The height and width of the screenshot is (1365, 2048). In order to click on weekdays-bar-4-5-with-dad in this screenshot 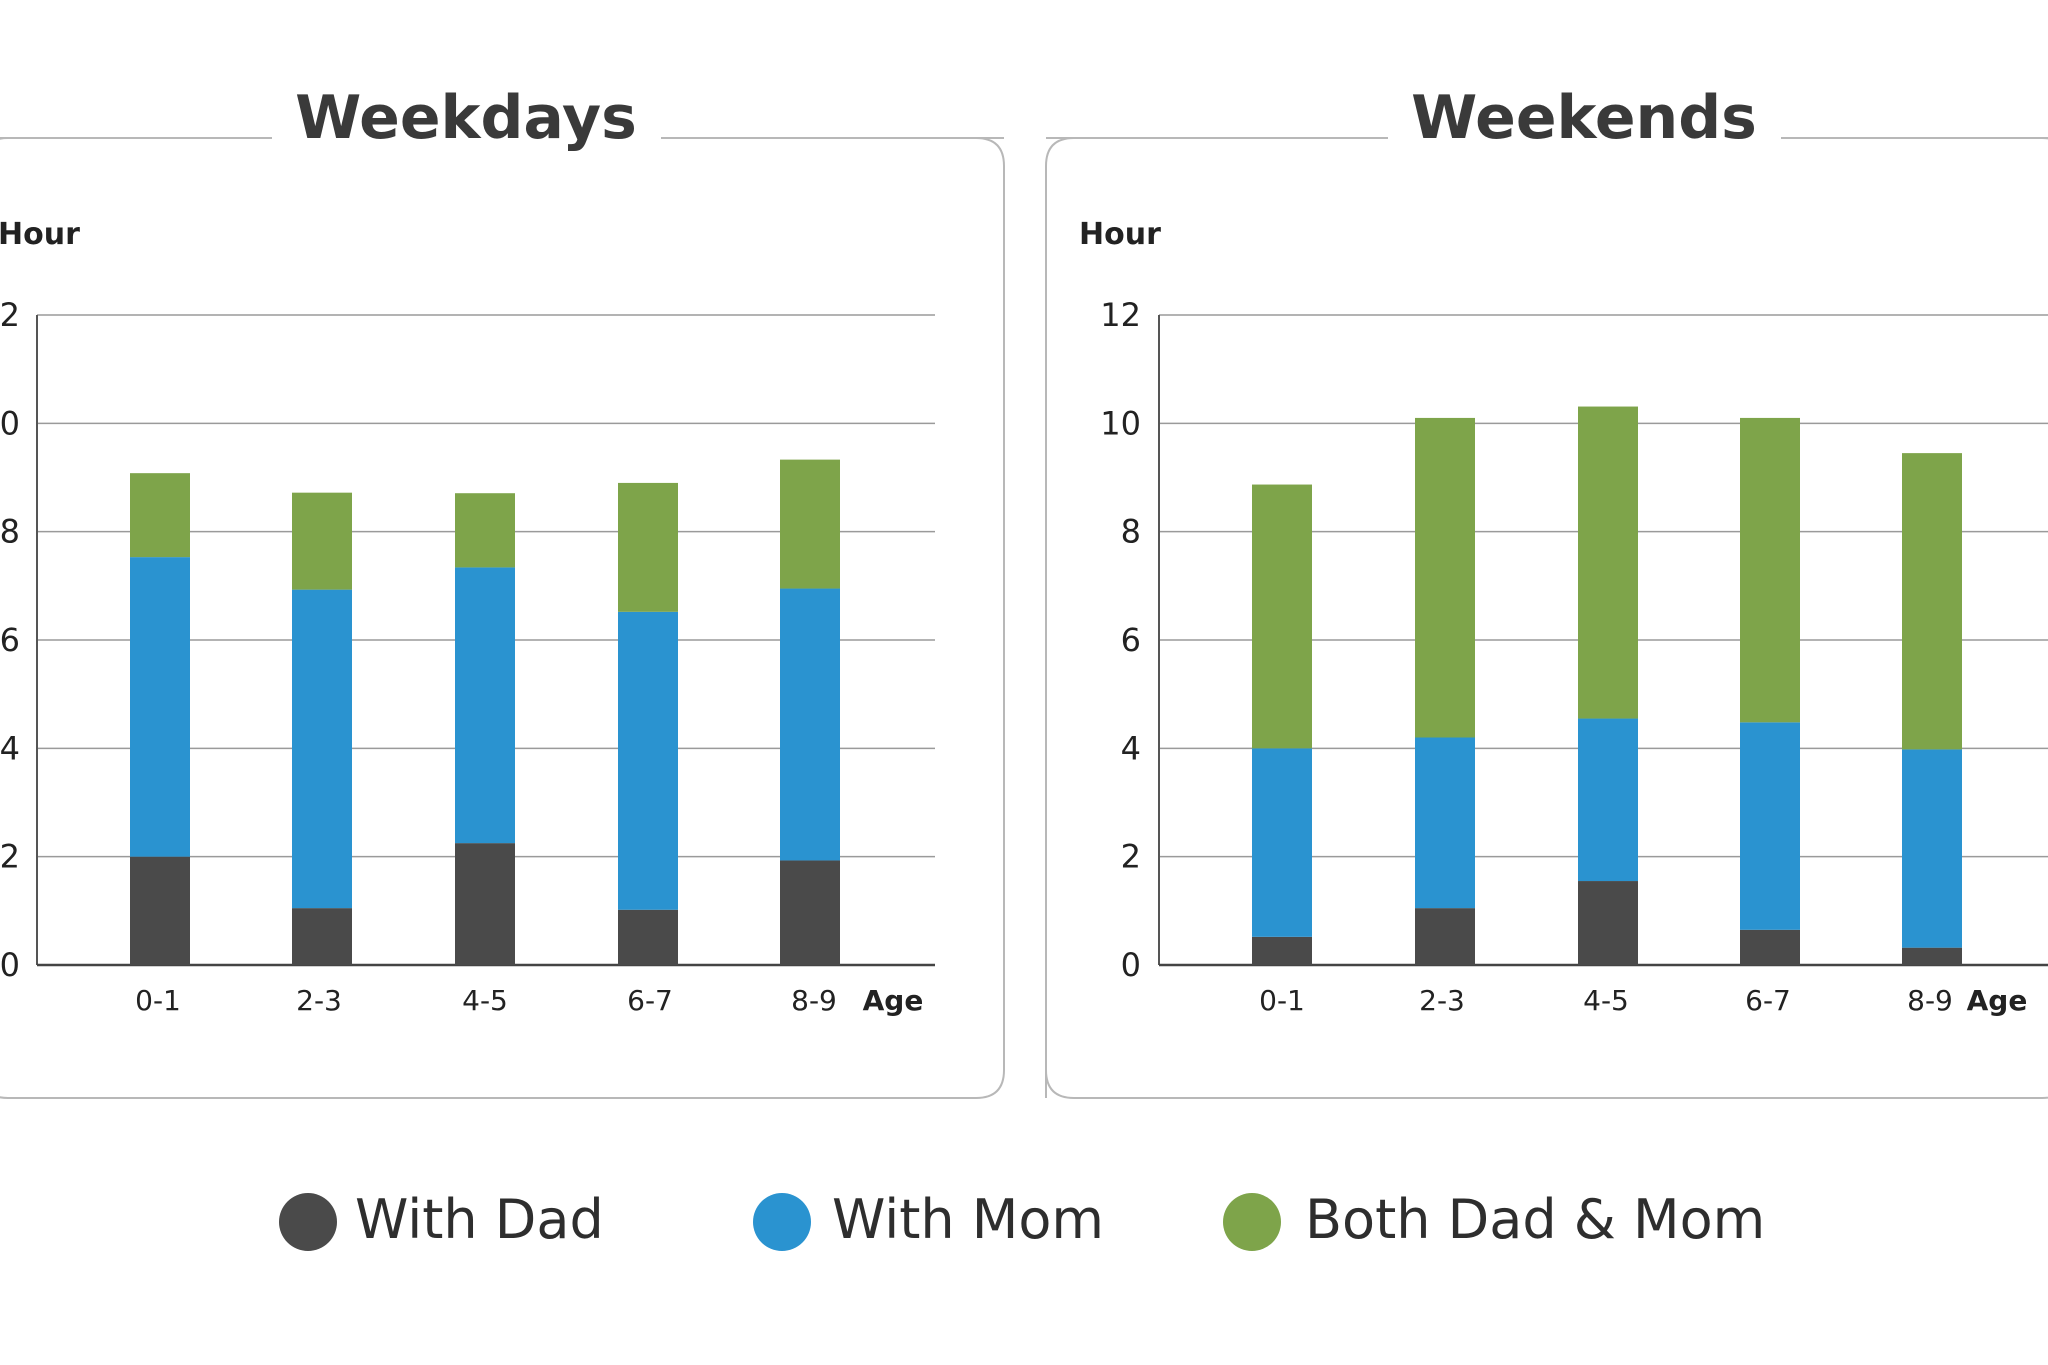, I will do `click(485, 904)`.